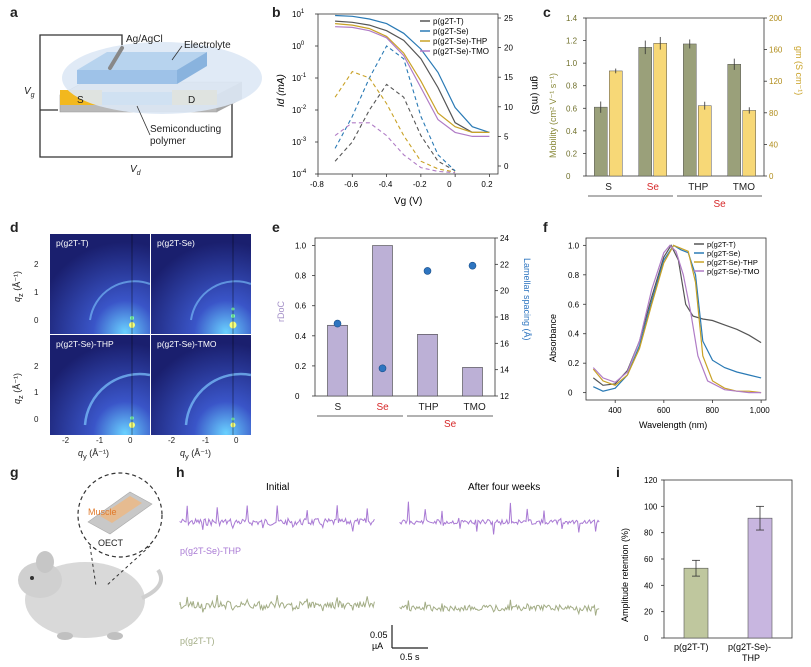 The height and width of the screenshot is (667, 811). What do you see at coordinates (210, 551) in the screenshot?
I see `h-thp-label: p(g2T-Se)-THP` at bounding box center [210, 551].